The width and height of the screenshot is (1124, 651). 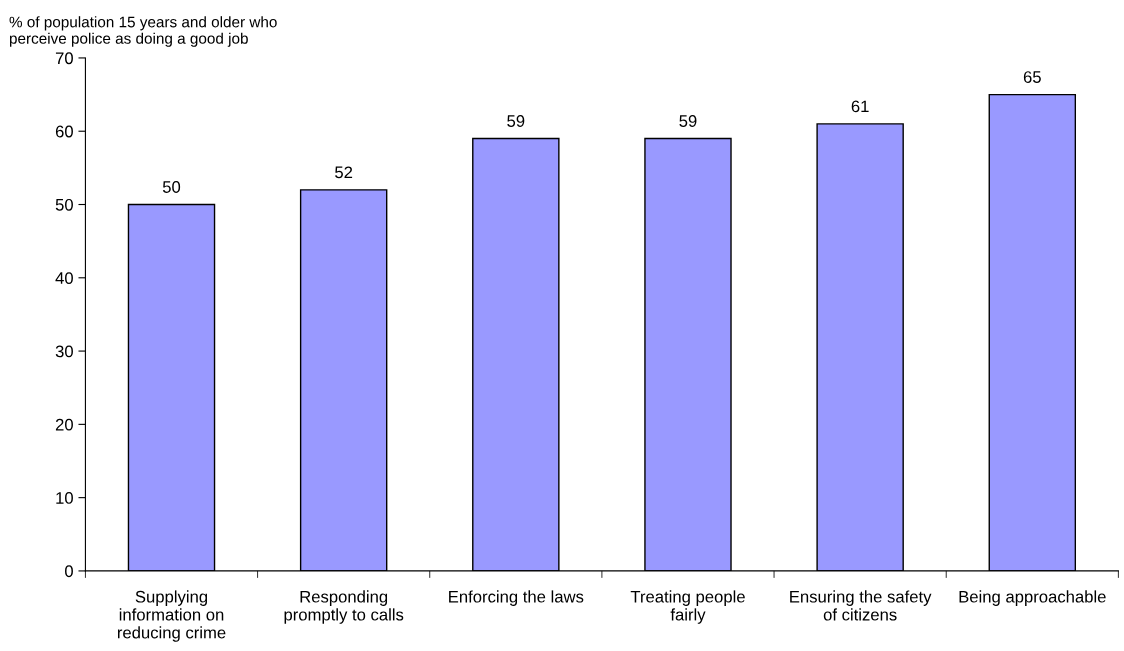 What do you see at coordinates (1032, 77) in the screenshot?
I see `data-label: 65` at bounding box center [1032, 77].